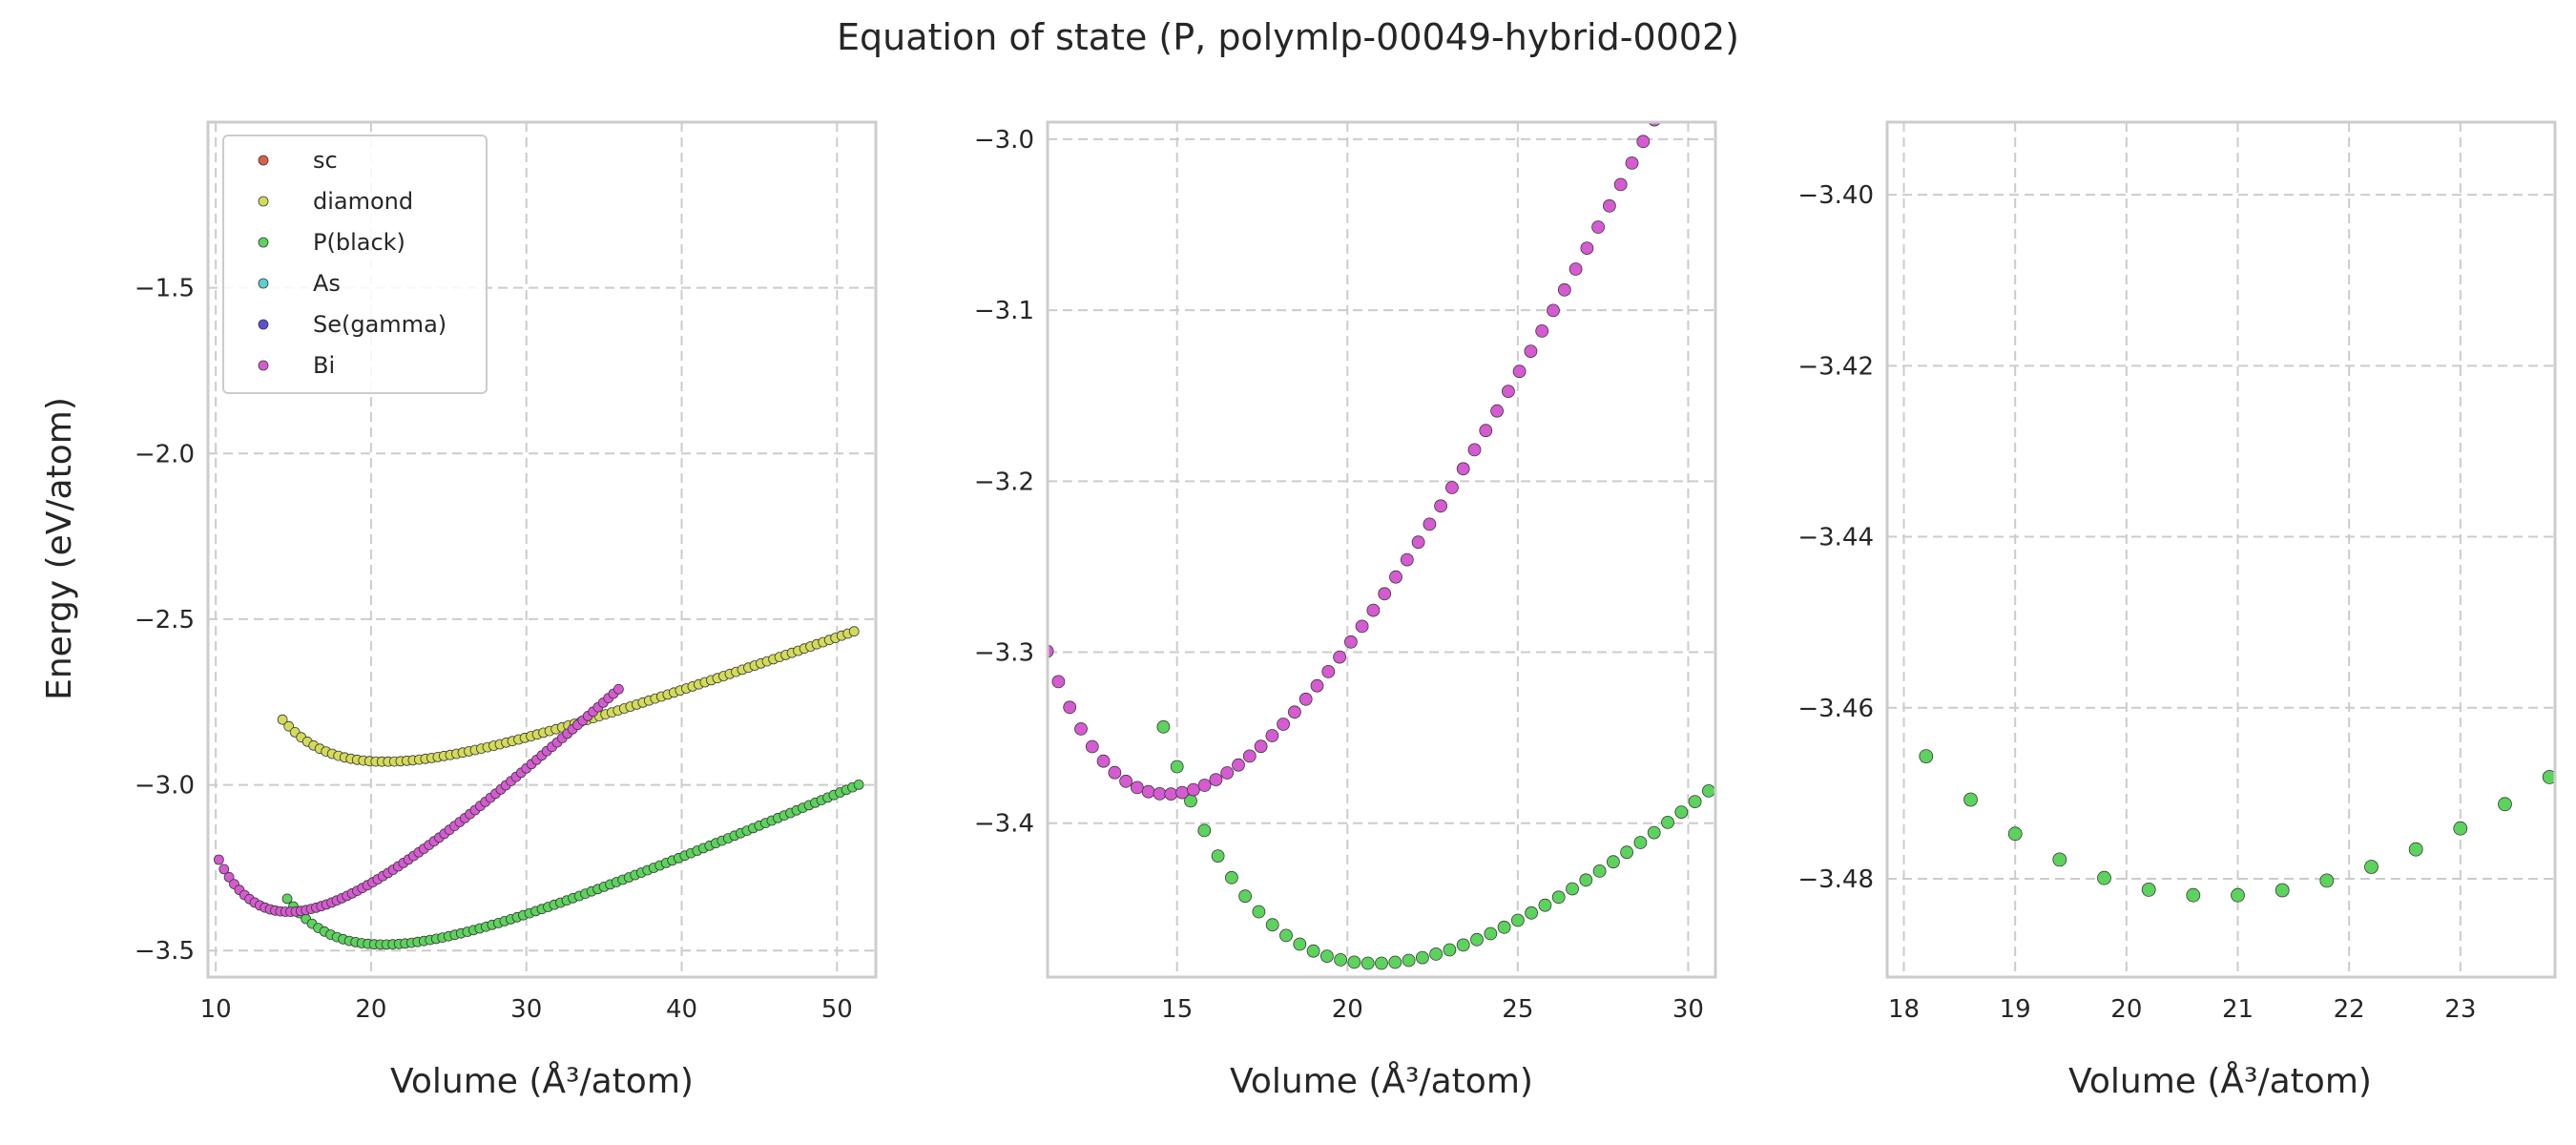 The height and width of the screenshot is (1145, 2576). Describe the element at coordinates (165, 454) in the screenshot. I see `y-tick-label: −2.0` at that location.